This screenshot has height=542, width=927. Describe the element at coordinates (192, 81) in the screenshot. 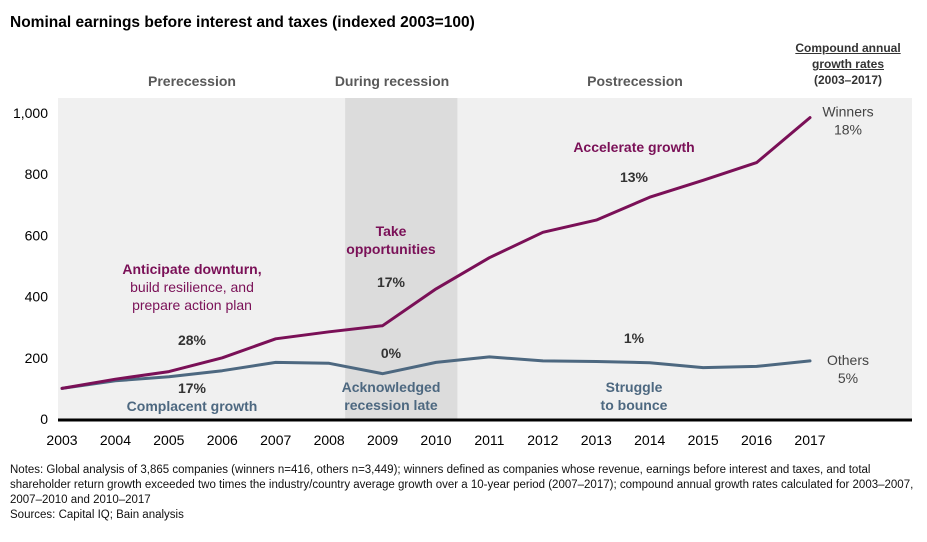

I see `phase-prerecession: Prerecession` at that location.